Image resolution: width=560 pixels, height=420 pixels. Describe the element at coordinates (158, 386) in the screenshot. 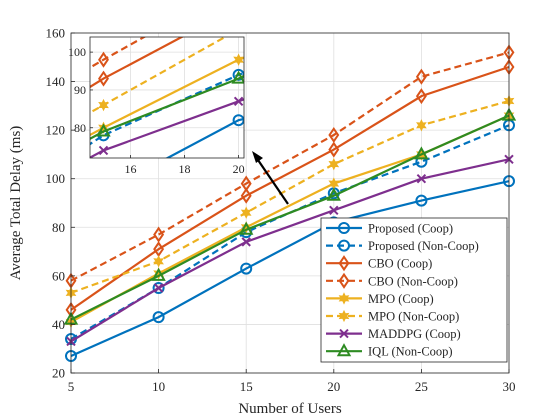

I see `x-tick-label: 10` at that location.